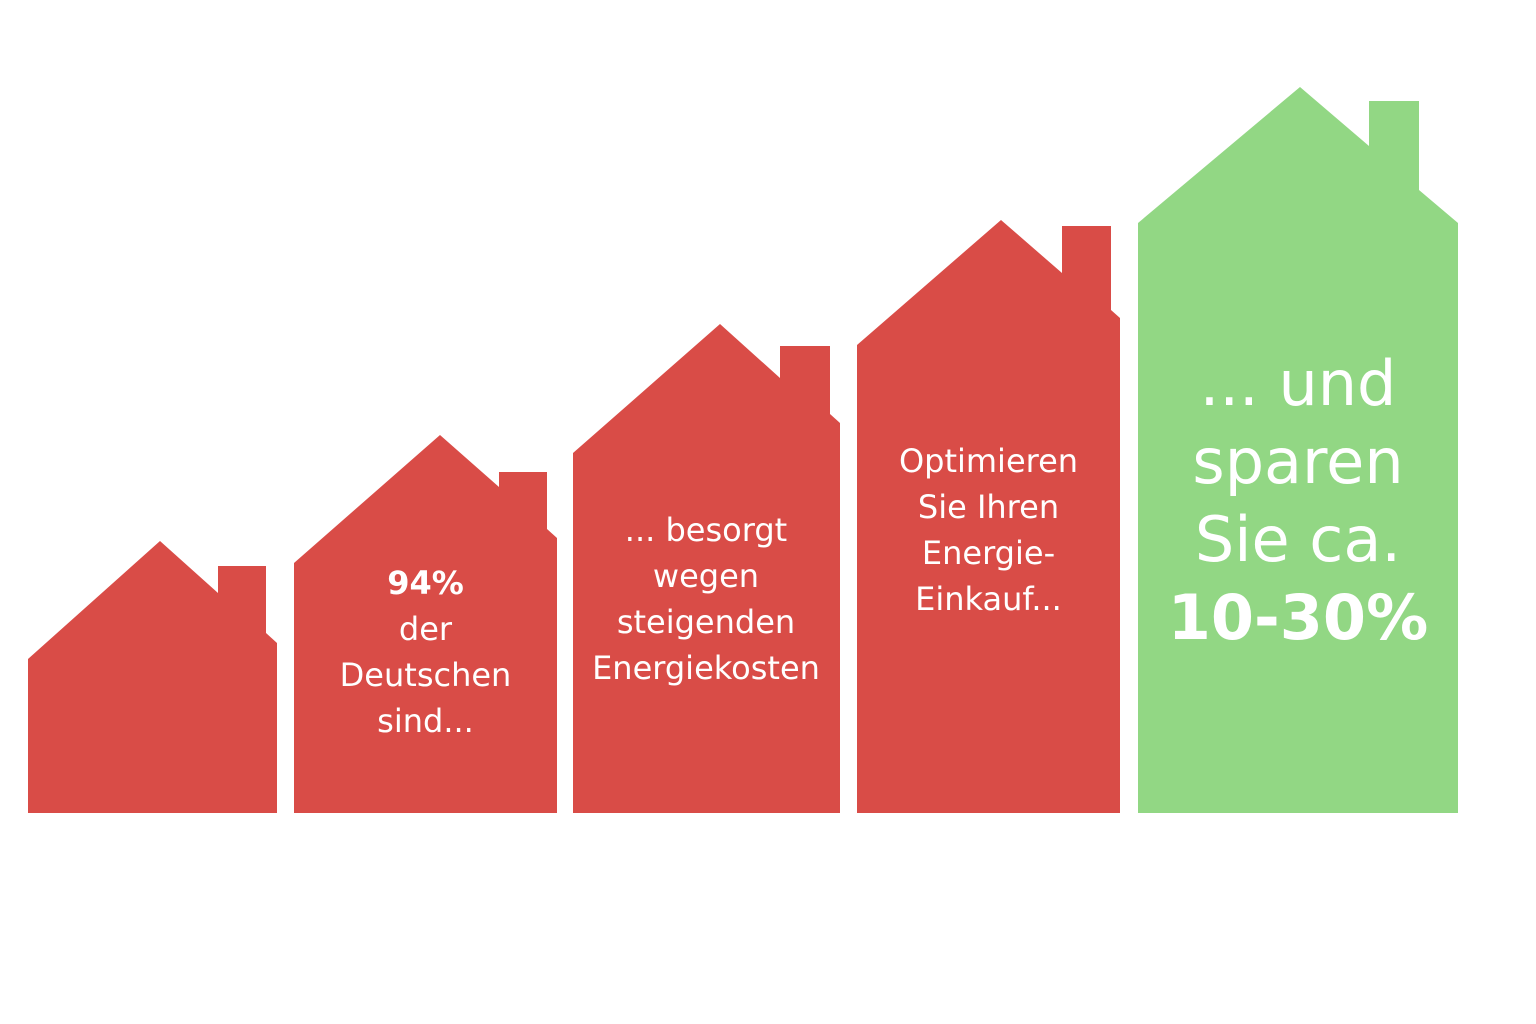 Image resolution: width=1536 pixels, height=1024 pixels. I want to click on house-4-shape, so click(988, 516).